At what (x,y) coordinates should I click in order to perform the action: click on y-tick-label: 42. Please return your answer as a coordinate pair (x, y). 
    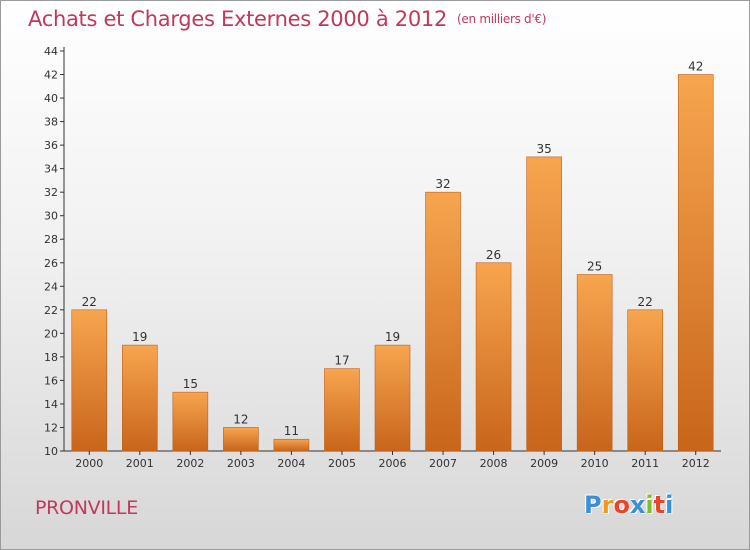
    Looking at the image, I should click on (51, 75).